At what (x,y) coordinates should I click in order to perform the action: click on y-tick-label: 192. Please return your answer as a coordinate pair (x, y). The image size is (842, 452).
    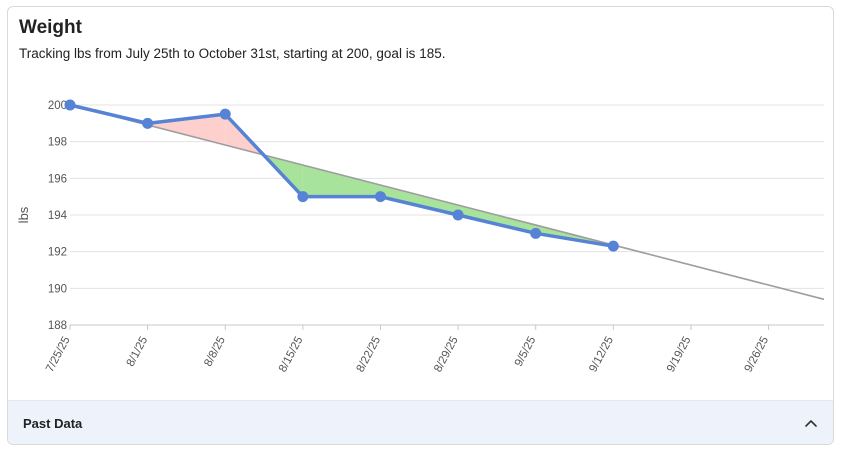
    Looking at the image, I should click on (57, 253).